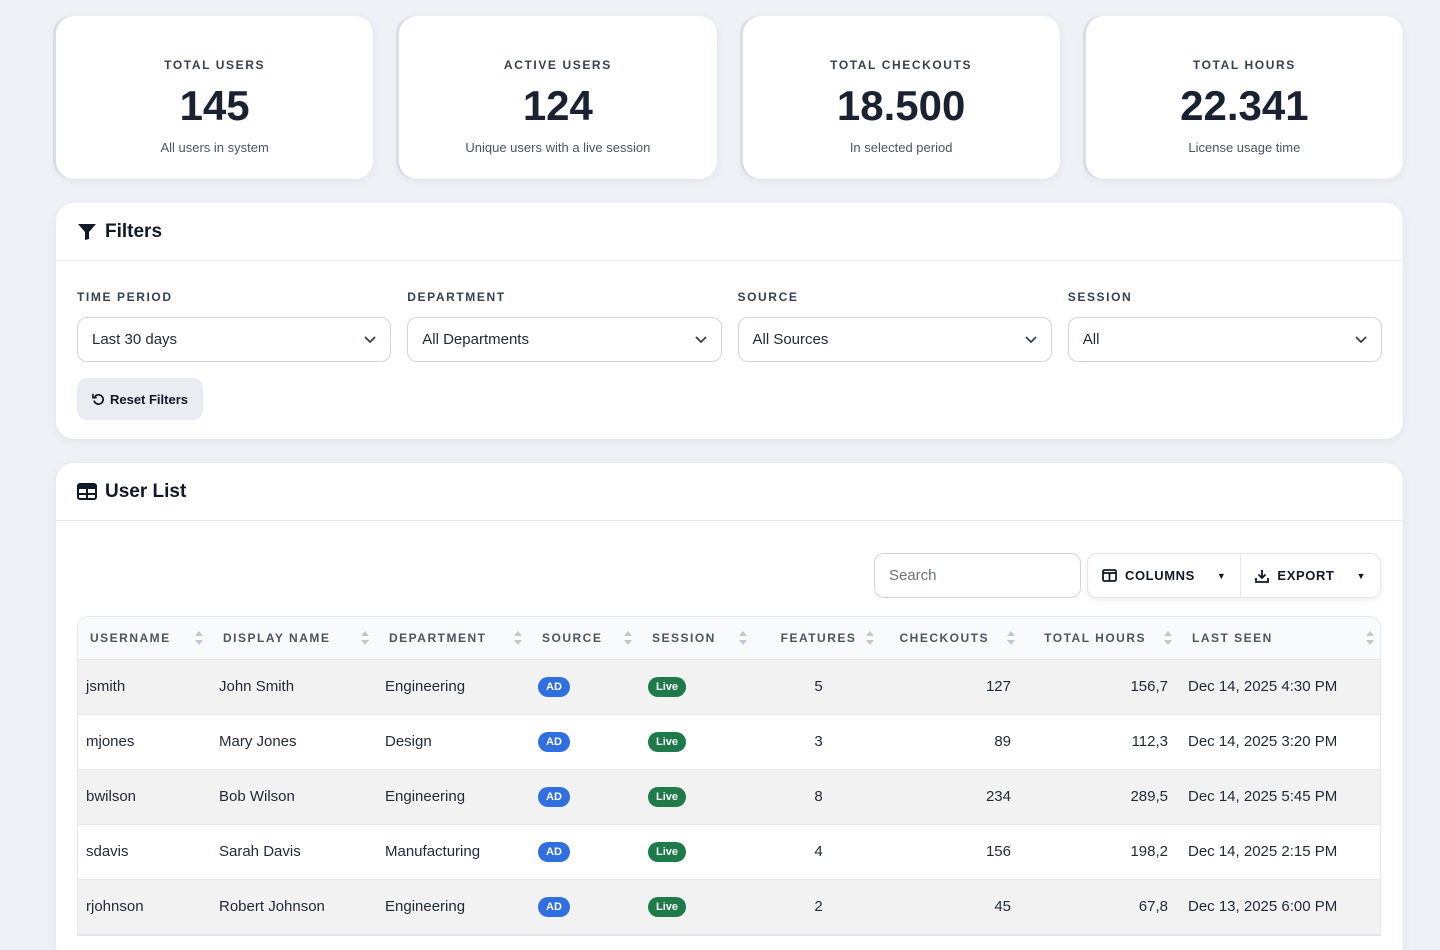  Describe the element at coordinates (144, 687) in the screenshot. I see `cell-username: jsmith` at that location.